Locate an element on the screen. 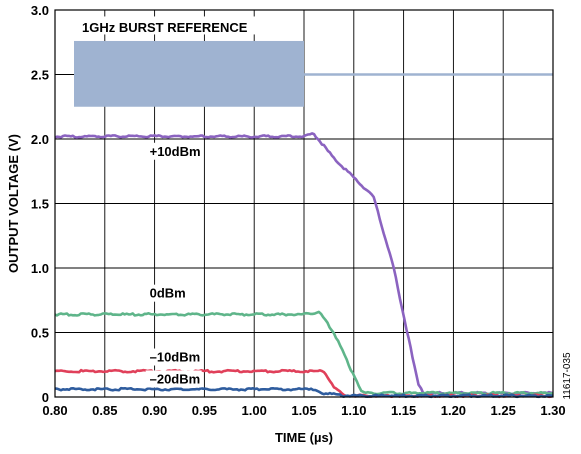  series-line is located at coordinates (304, 392).